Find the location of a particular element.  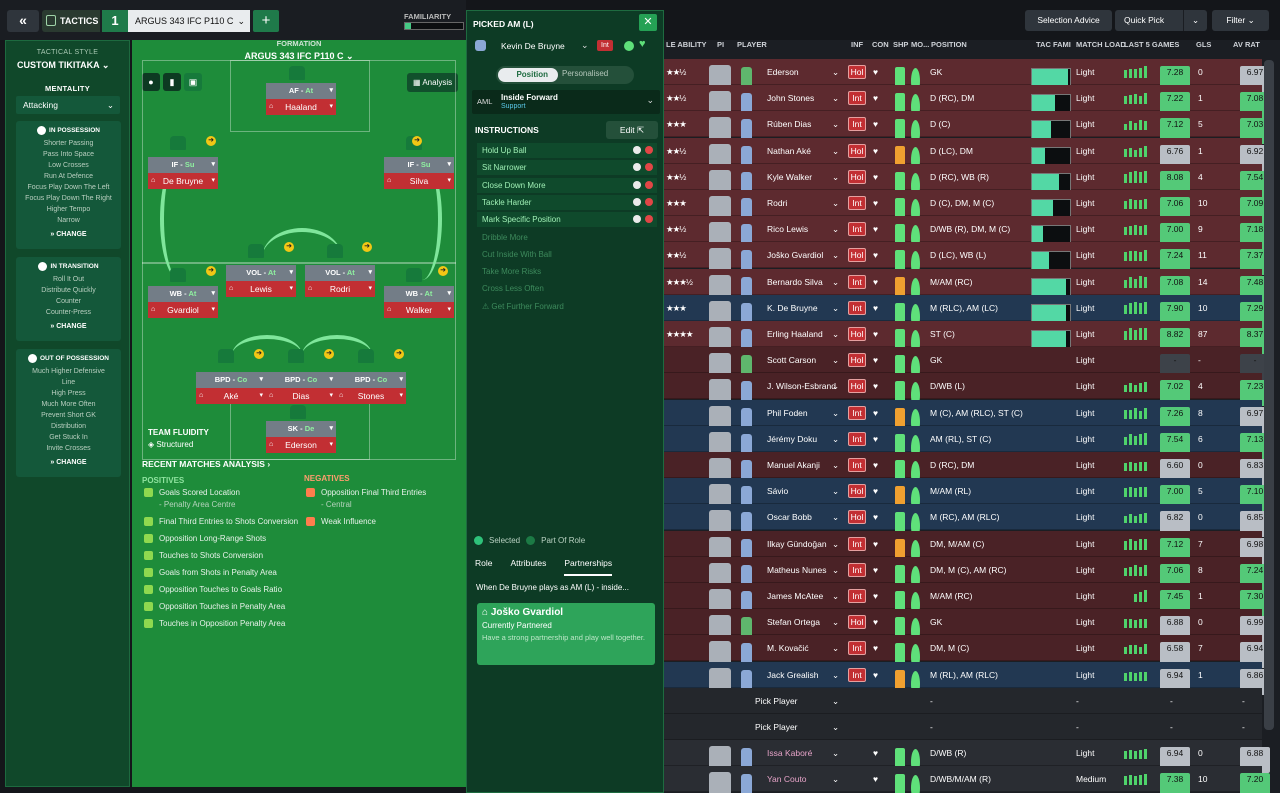

player-name: J. Wilson-Esbrand is located at coordinates (801, 386).